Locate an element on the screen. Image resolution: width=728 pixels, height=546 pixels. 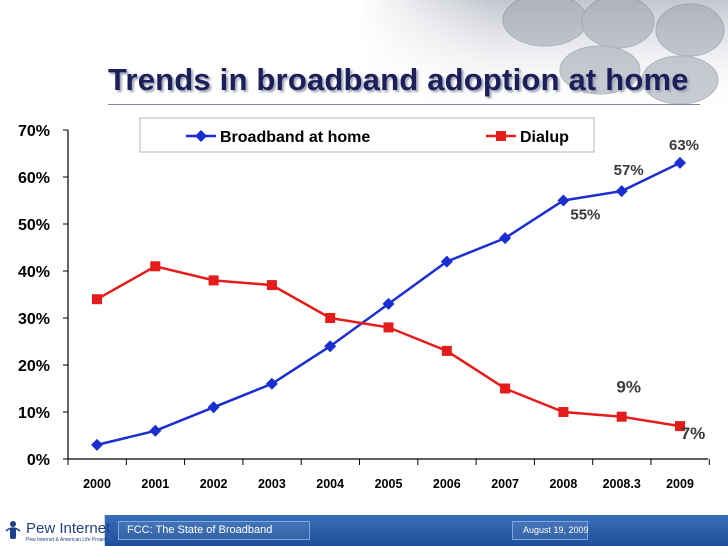
x-tick-label: 2007 is located at coordinates (505, 484).